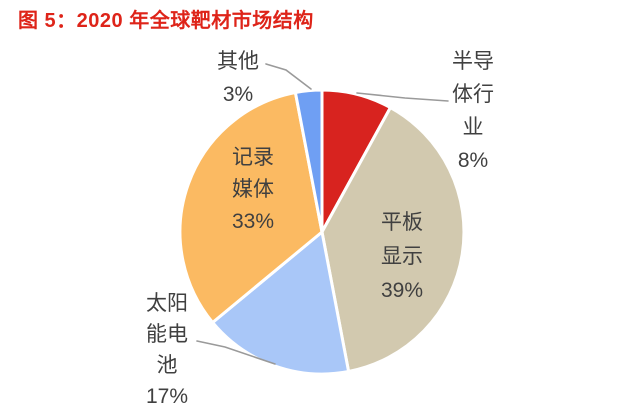 Image resolution: width=625 pixels, height=420 pixels. What do you see at coordinates (473, 111) in the screenshot?
I see `slice-label-semiconductor: 半导 体行 业 8%` at bounding box center [473, 111].